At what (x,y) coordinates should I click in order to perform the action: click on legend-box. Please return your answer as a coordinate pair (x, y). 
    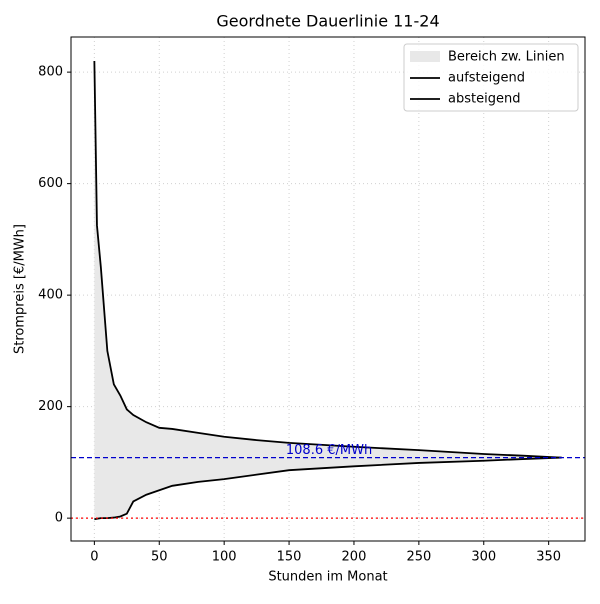
    Looking at the image, I should click on (491, 77).